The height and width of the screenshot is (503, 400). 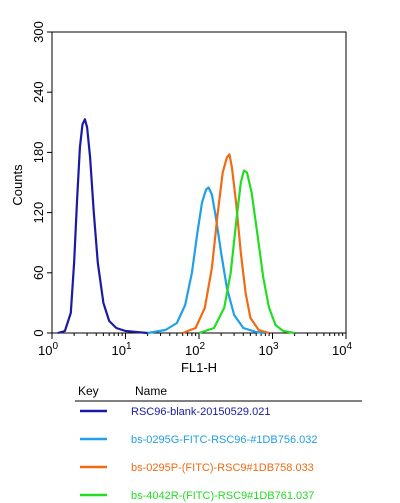 I want to click on x-tick-label: 10⁰, so click(x=48, y=349).